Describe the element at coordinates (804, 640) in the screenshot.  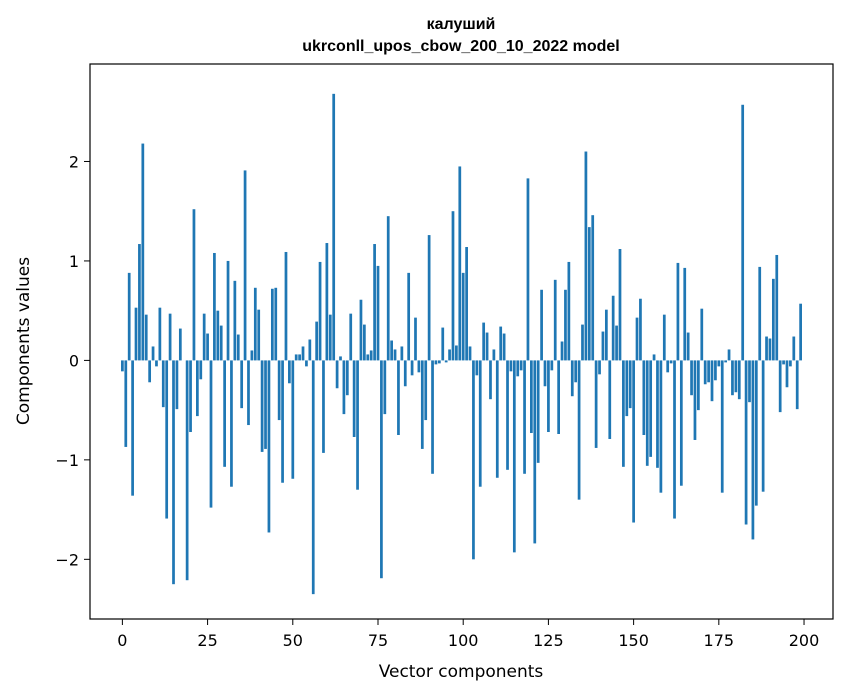
I see `x-tick-label: 200` at that location.